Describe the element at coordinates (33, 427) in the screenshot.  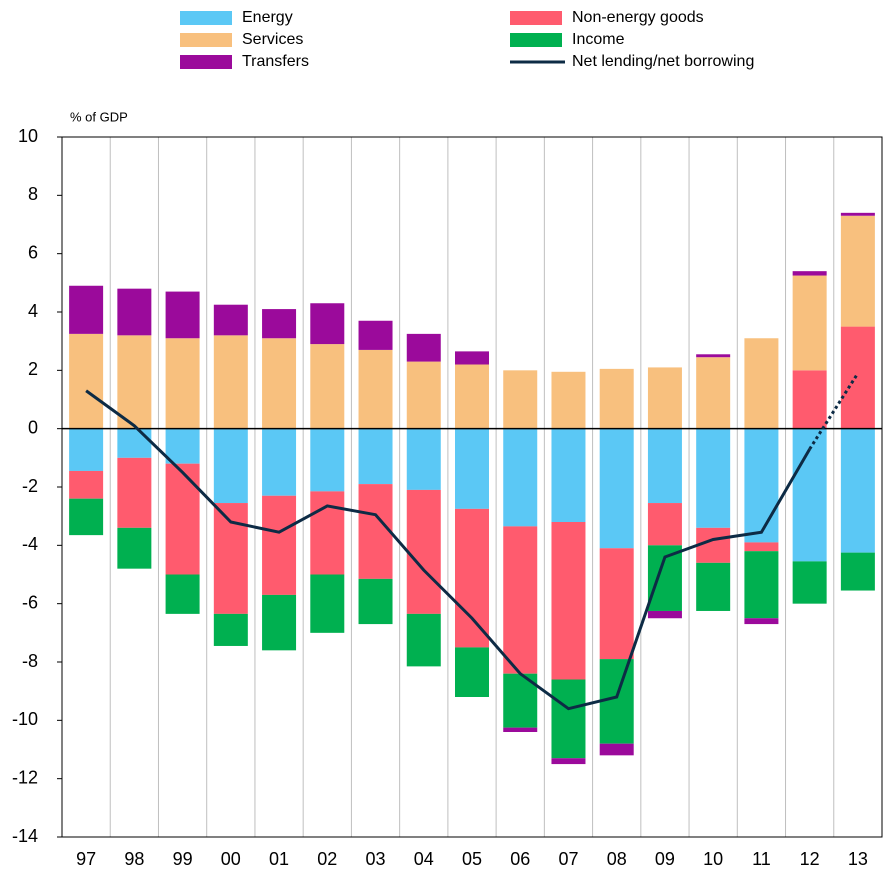
I see `y-tick-label: 0` at that location.